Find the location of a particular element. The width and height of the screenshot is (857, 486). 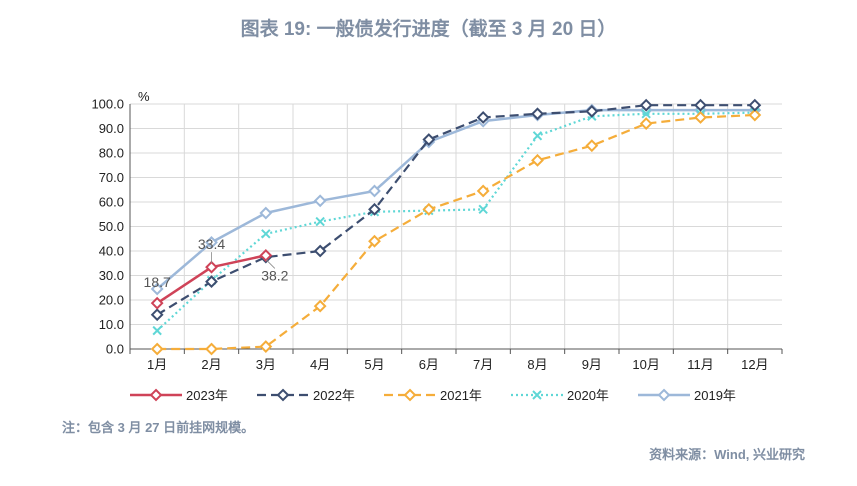

footnote: 注：包含 3 月 27 日前挂网规模。 is located at coordinates (158, 427).